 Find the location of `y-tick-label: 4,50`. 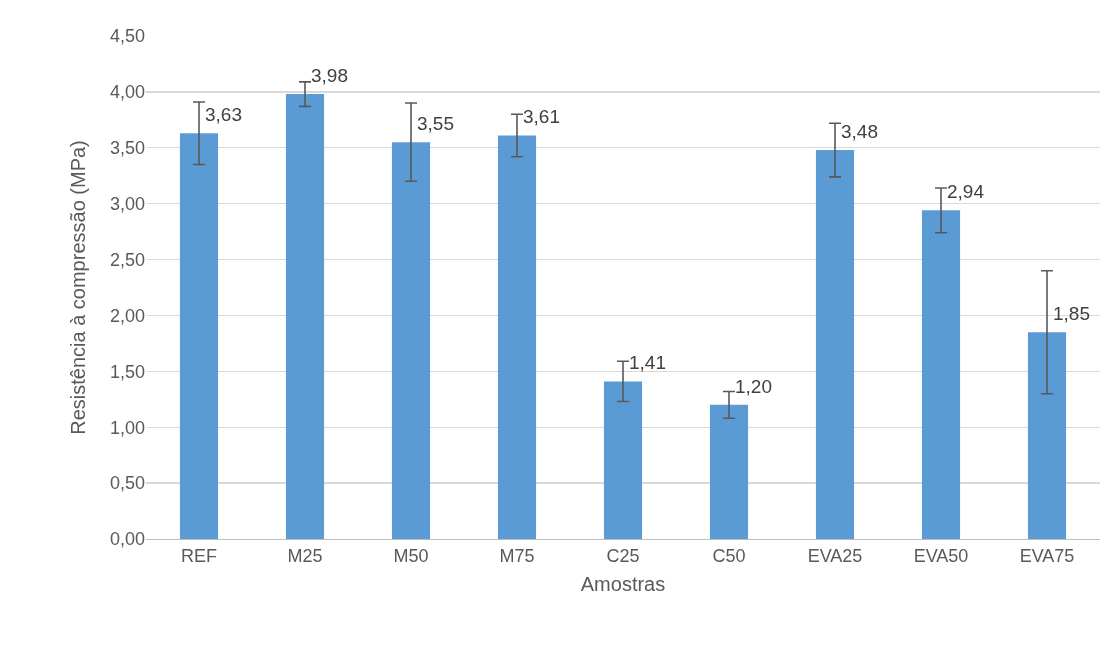

y-tick-label: 4,50 is located at coordinates (127, 36).